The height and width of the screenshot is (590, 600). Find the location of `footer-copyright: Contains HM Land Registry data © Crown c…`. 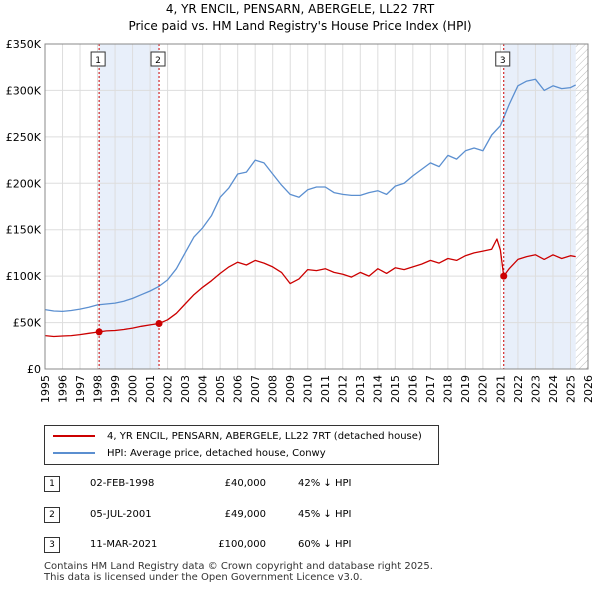

footer-copyright: Contains HM Land Registry data © Crown c… is located at coordinates (238, 566).